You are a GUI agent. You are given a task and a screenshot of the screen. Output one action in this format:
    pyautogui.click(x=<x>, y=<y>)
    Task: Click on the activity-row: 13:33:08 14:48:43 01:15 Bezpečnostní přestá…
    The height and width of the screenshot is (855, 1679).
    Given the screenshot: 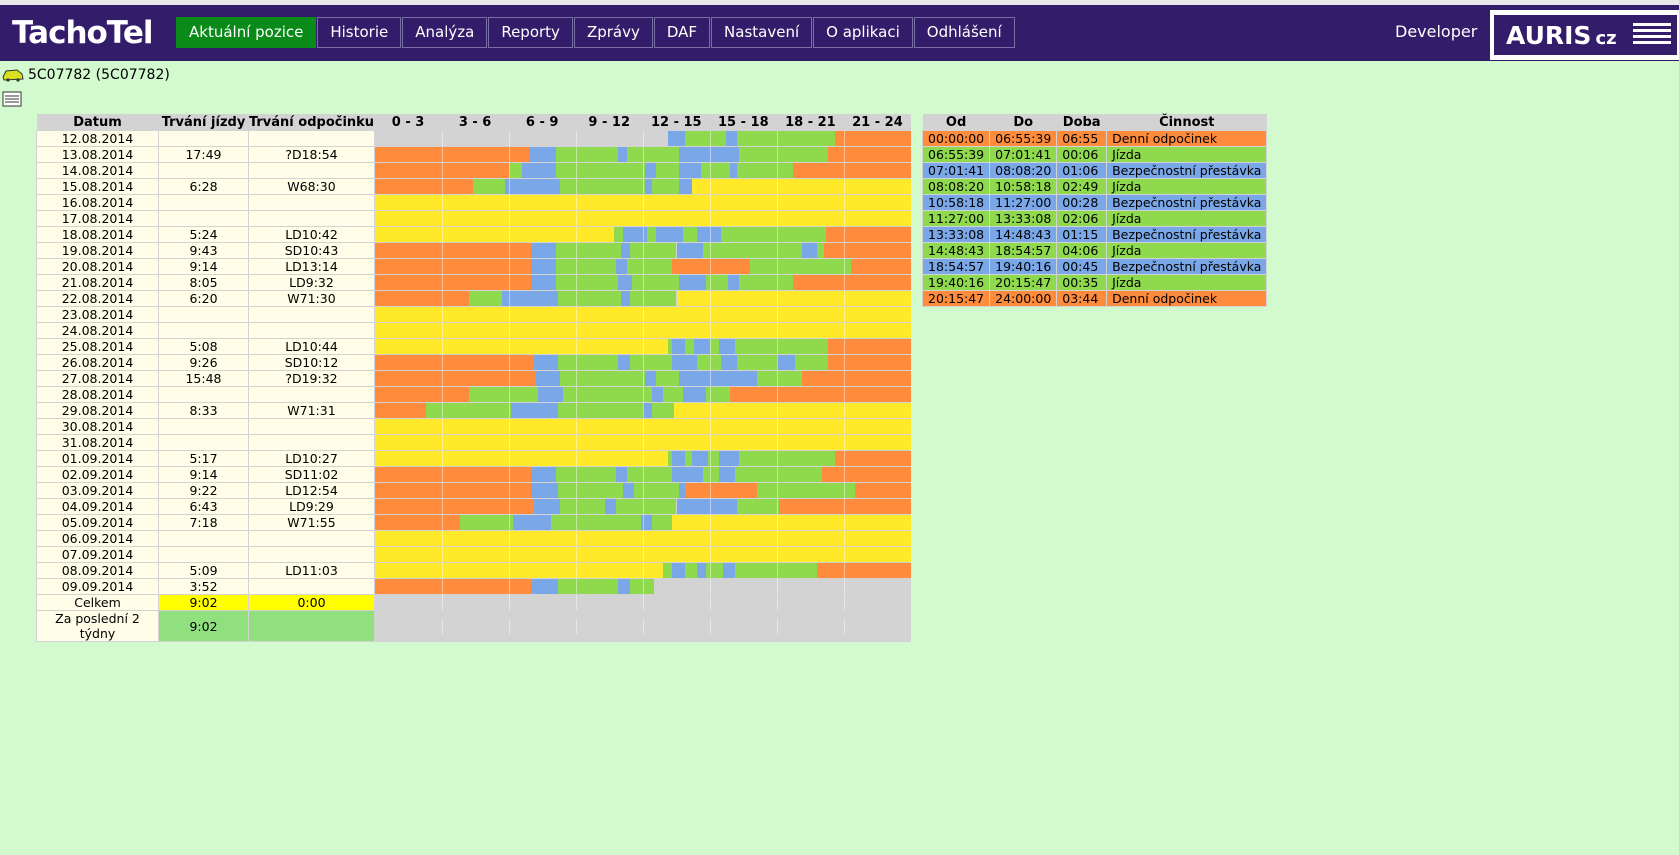 What is the action you would take?
    pyautogui.click(x=1094, y=234)
    